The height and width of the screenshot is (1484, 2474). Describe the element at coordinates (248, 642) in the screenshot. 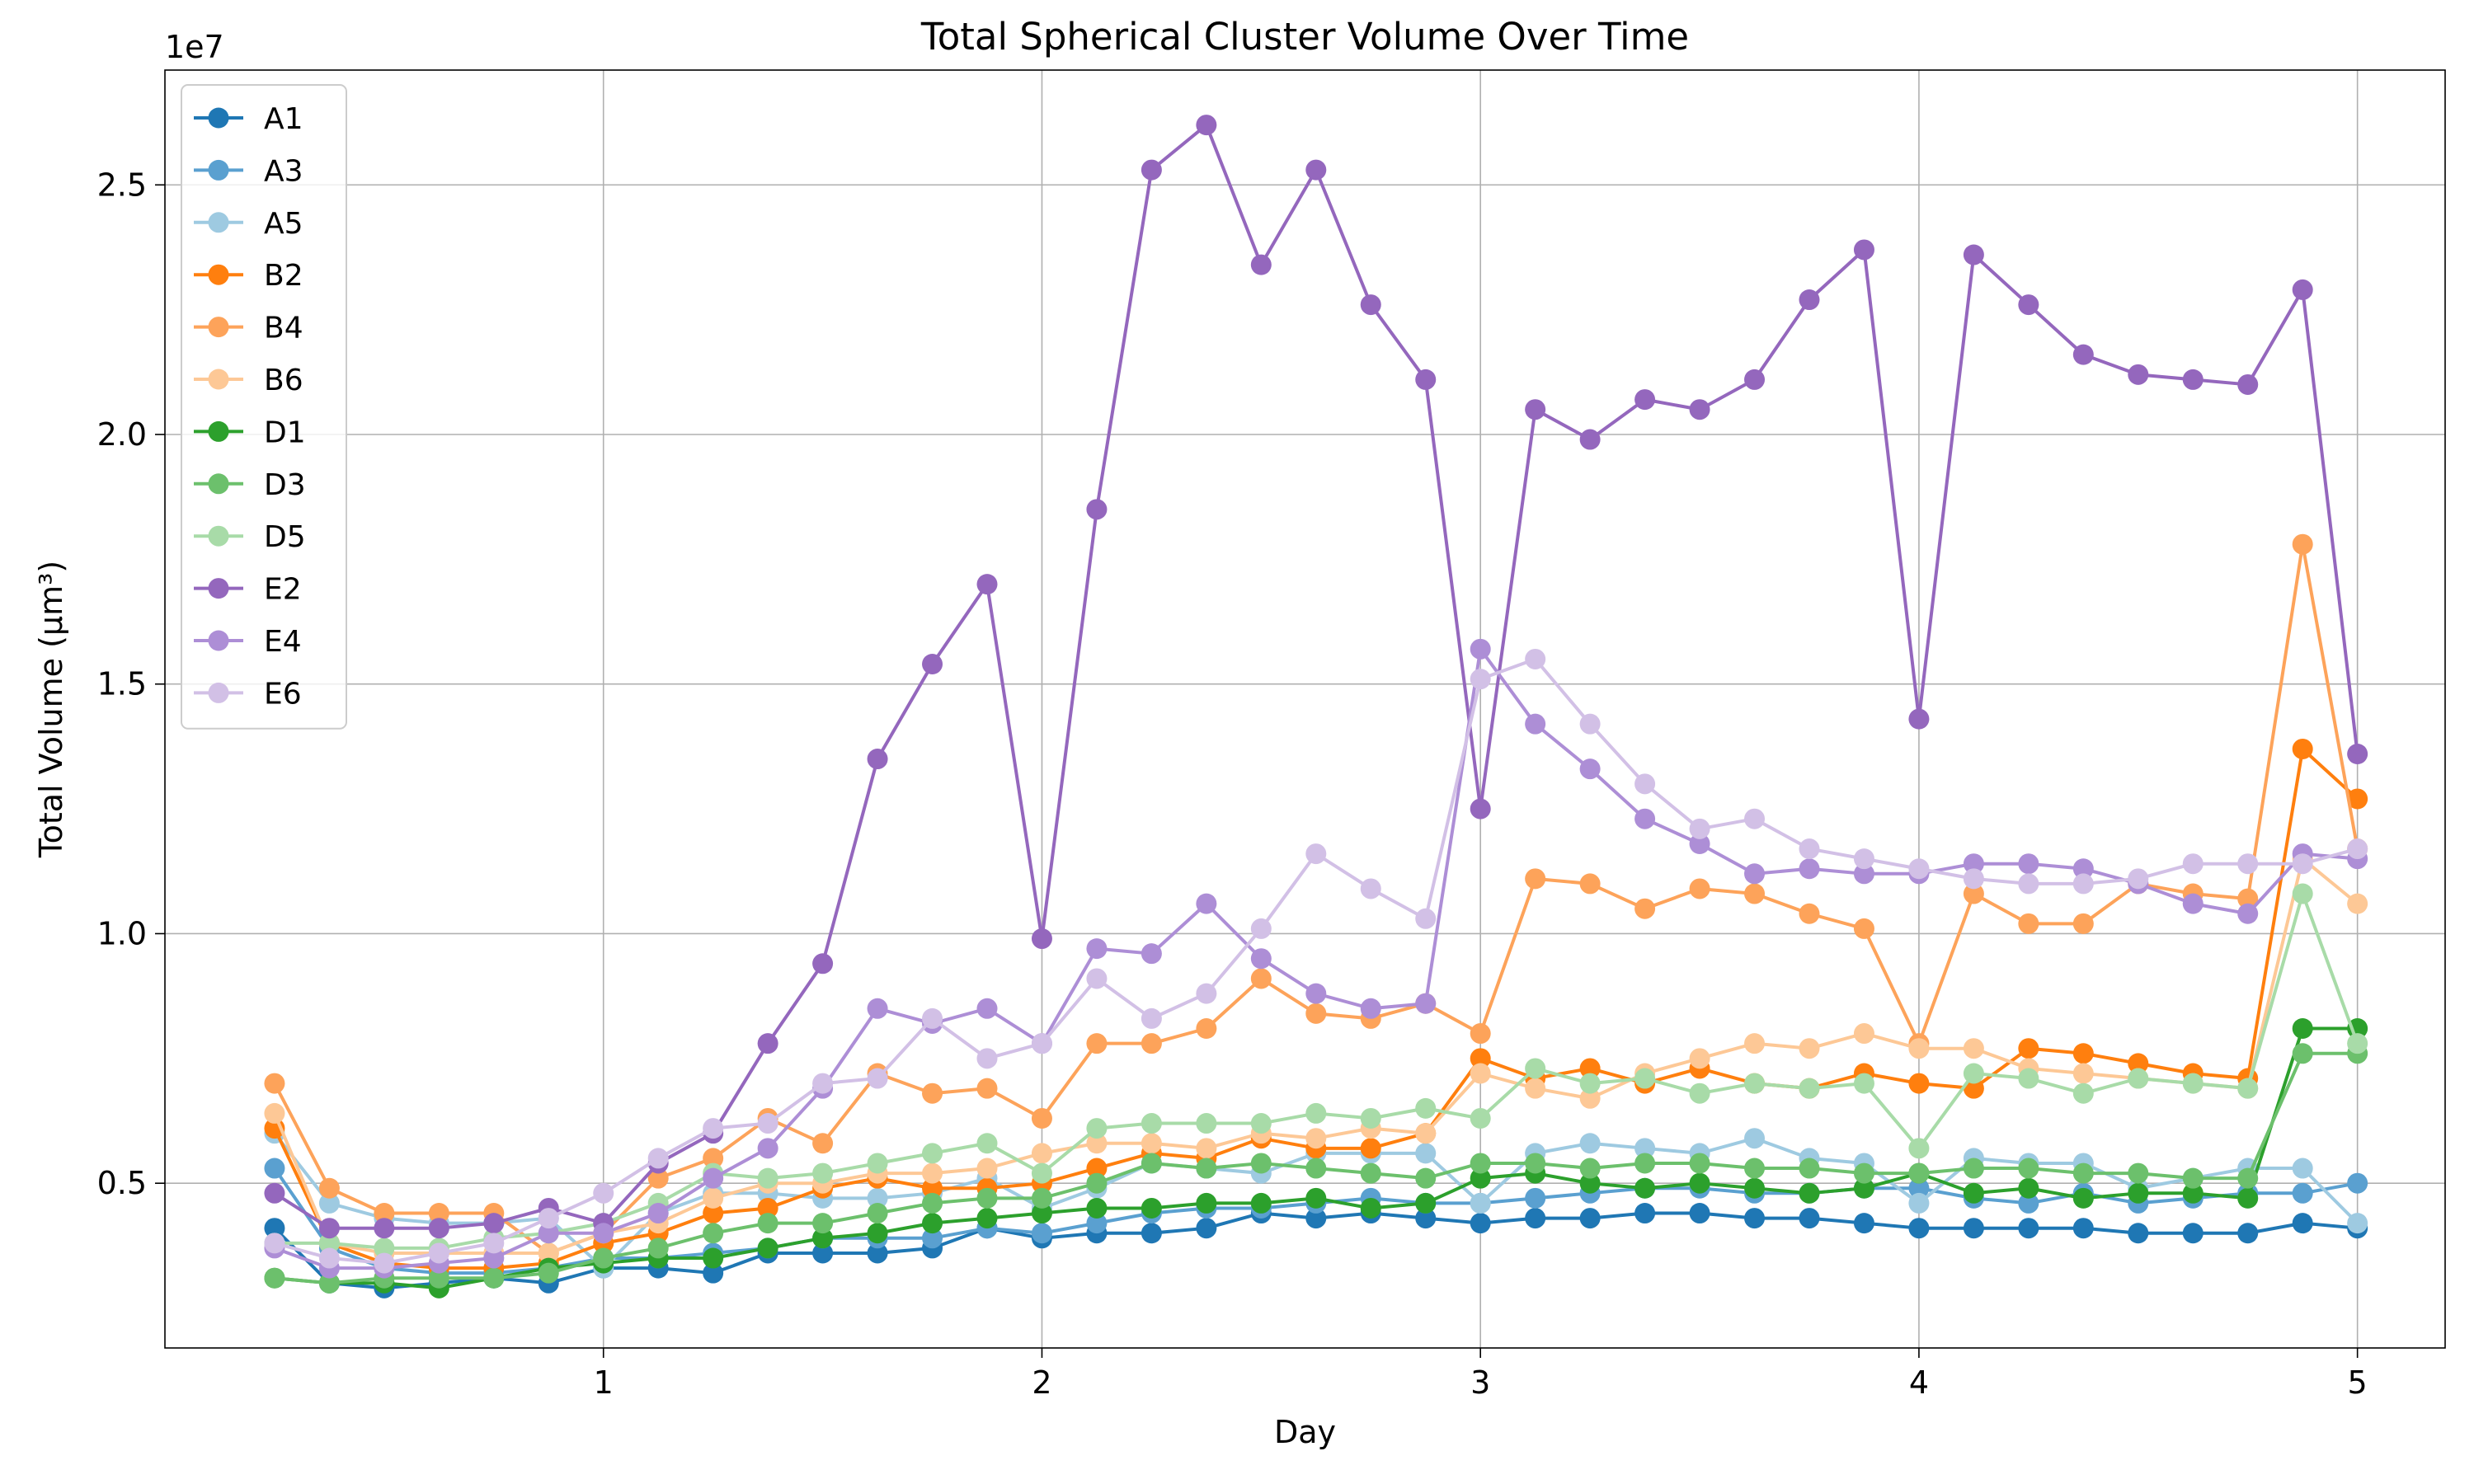

I see `legend-item-E4: E4` at that location.